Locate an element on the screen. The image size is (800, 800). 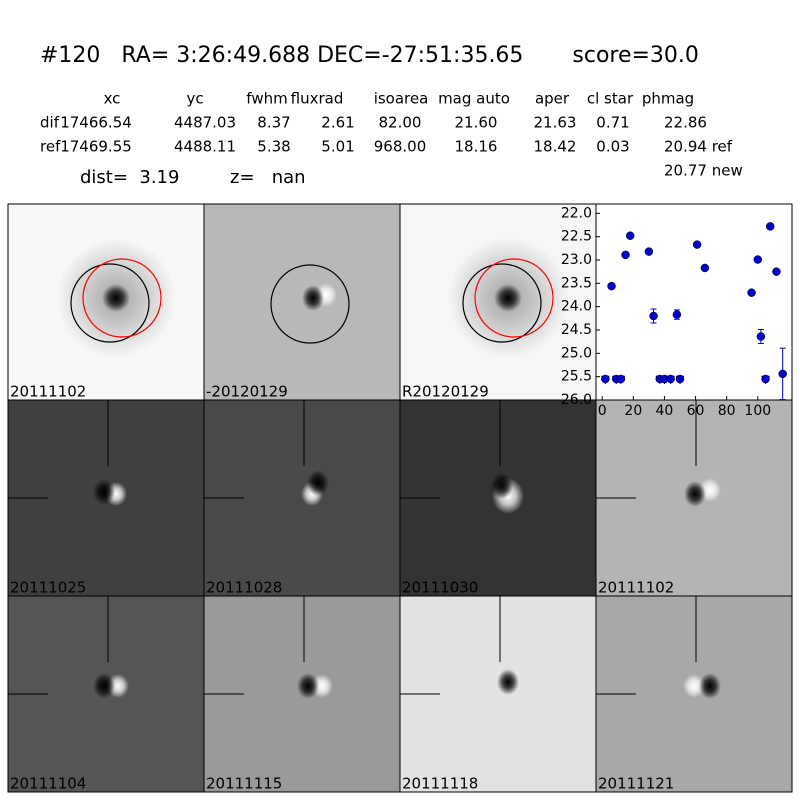
panel-label: 20111030 is located at coordinates (440, 588).